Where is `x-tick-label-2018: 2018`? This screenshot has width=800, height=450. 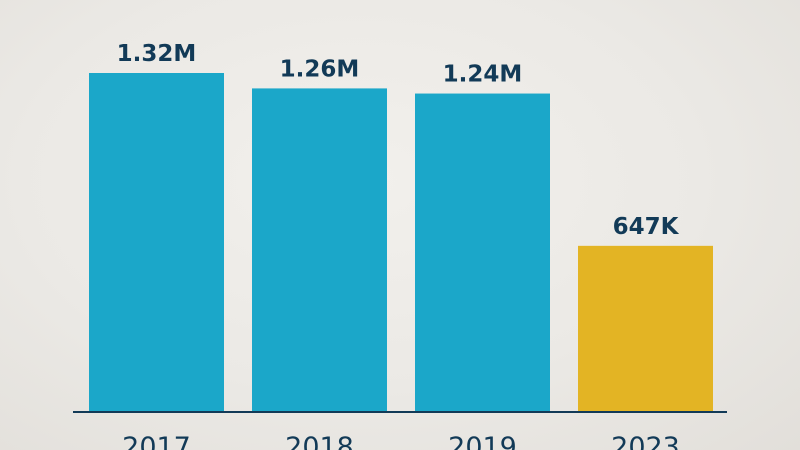
x-tick-label-2018: 2018 is located at coordinates (319, 441).